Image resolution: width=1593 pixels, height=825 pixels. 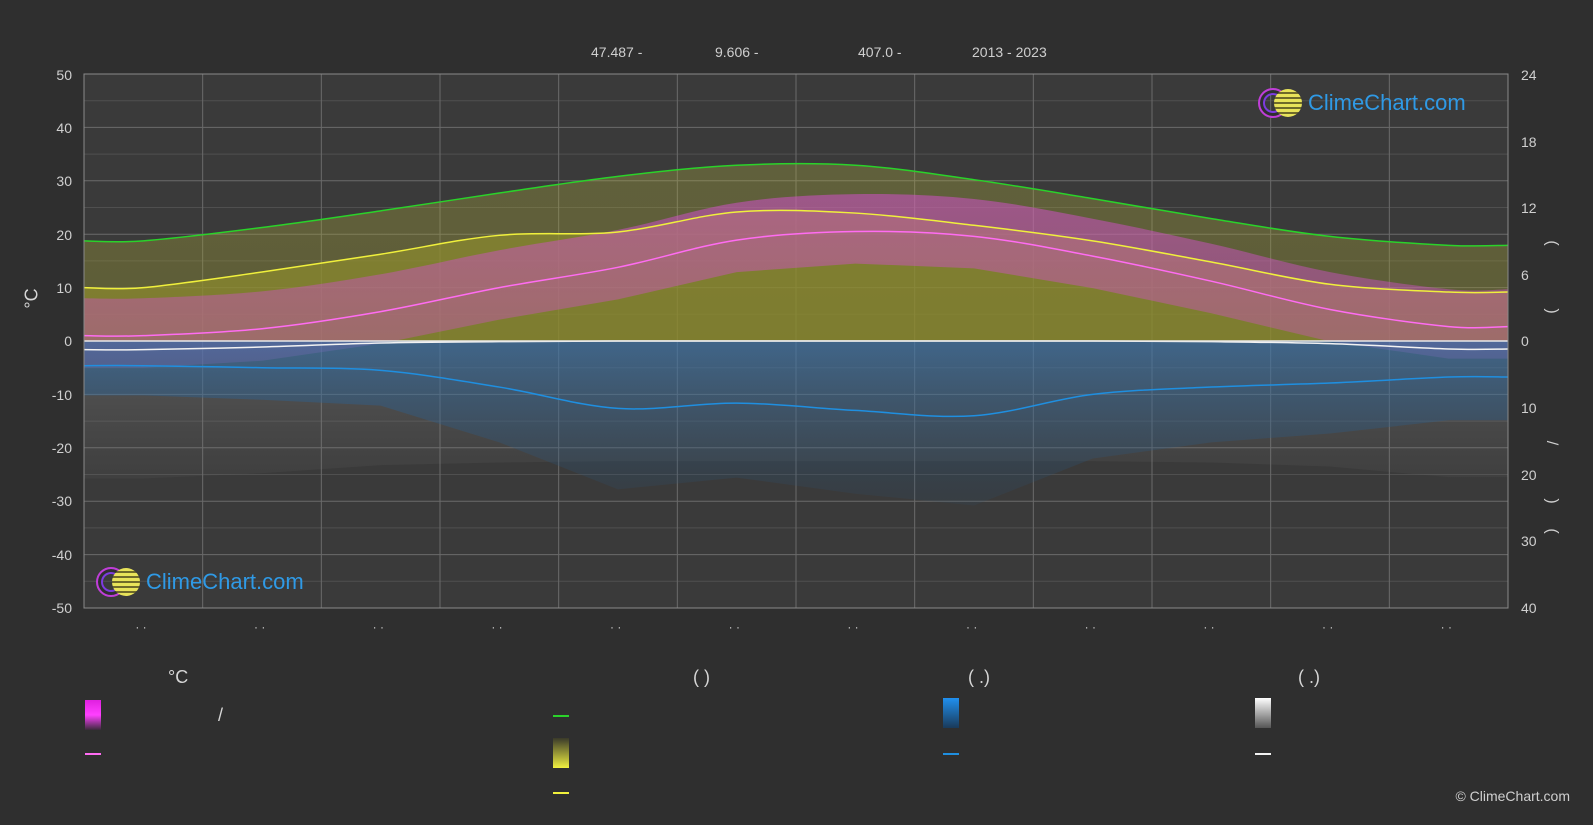 What do you see at coordinates (701, 677) in the screenshot?
I see `legend-sun-title: ( )` at bounding box center [701, 677].